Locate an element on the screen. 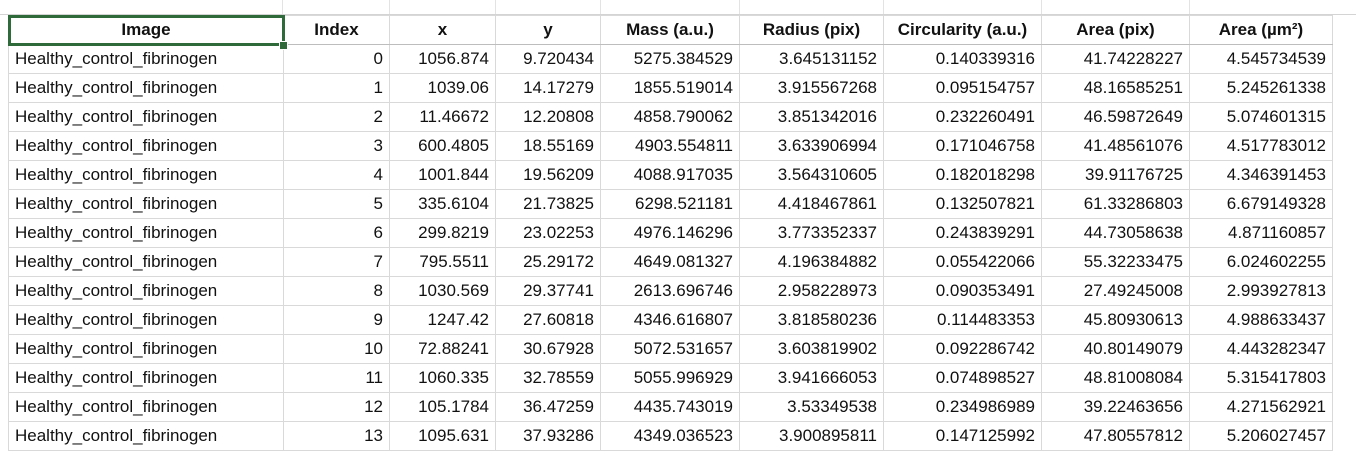 This screenshot has height=454, width=1356. cell-x: 1095.631 is located at coordinates (442, 436).